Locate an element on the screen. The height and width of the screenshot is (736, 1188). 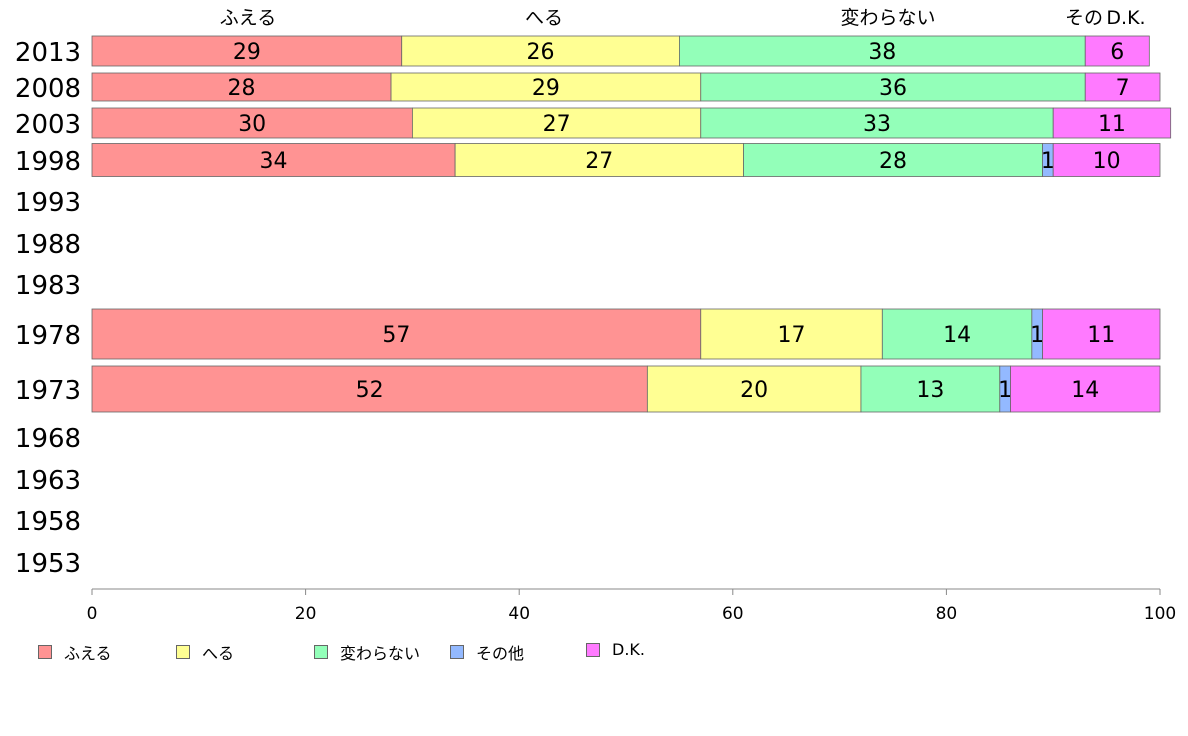
data-label-2013-series-2: 38 is located at coordinates (882, 52).